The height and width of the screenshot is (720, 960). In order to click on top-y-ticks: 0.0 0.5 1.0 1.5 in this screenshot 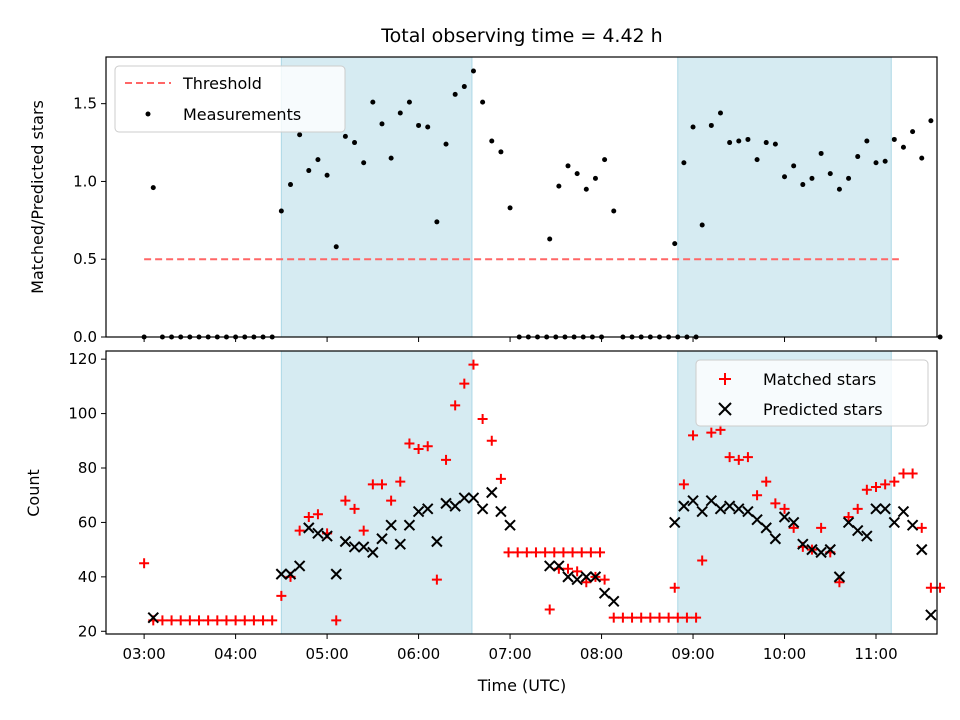, I will do `click(89, 220)`.